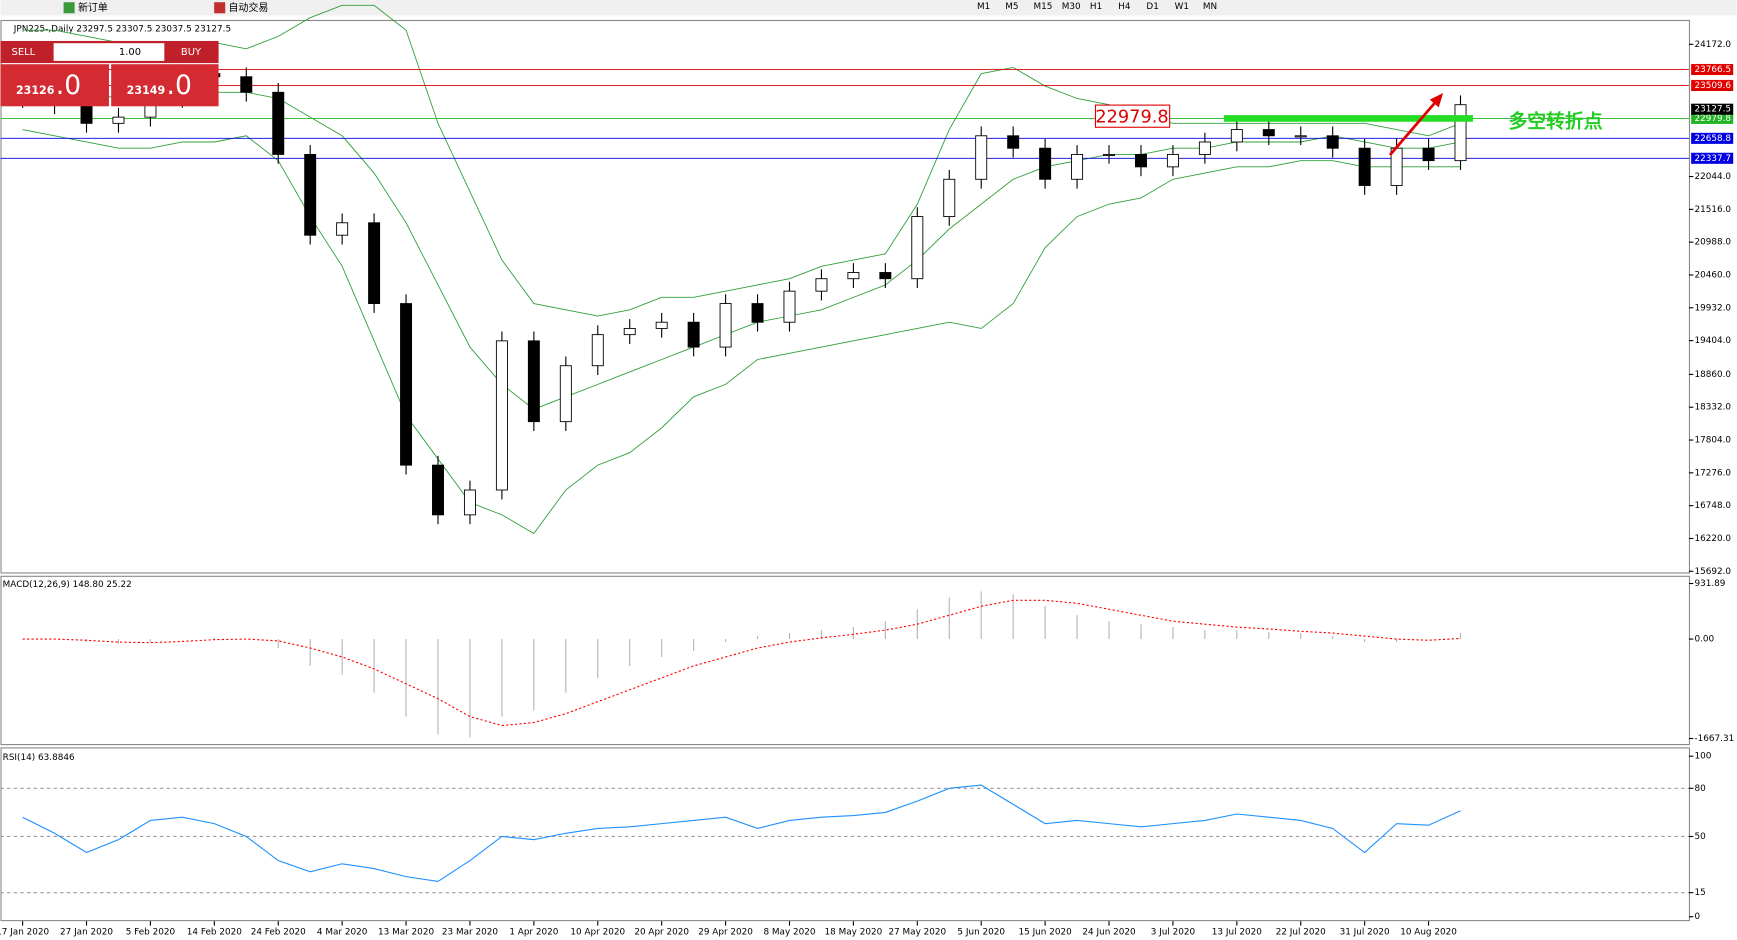  What do you see at coordinates (1712, 45) in the screenshot?
I see `y-tick-label: 24172.0` at bounding box center [1712, 45].